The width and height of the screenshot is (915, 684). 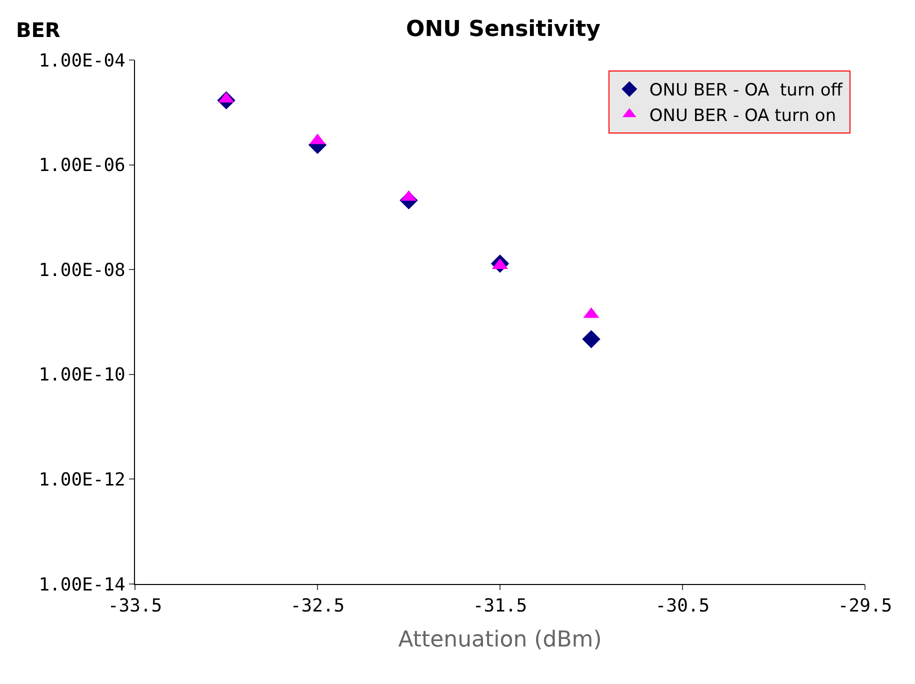 What do you see at coordinates (82, 270) in the screenshot?
I see `y-tick-label: 1.00E-08` at bounding box center [82, 270].